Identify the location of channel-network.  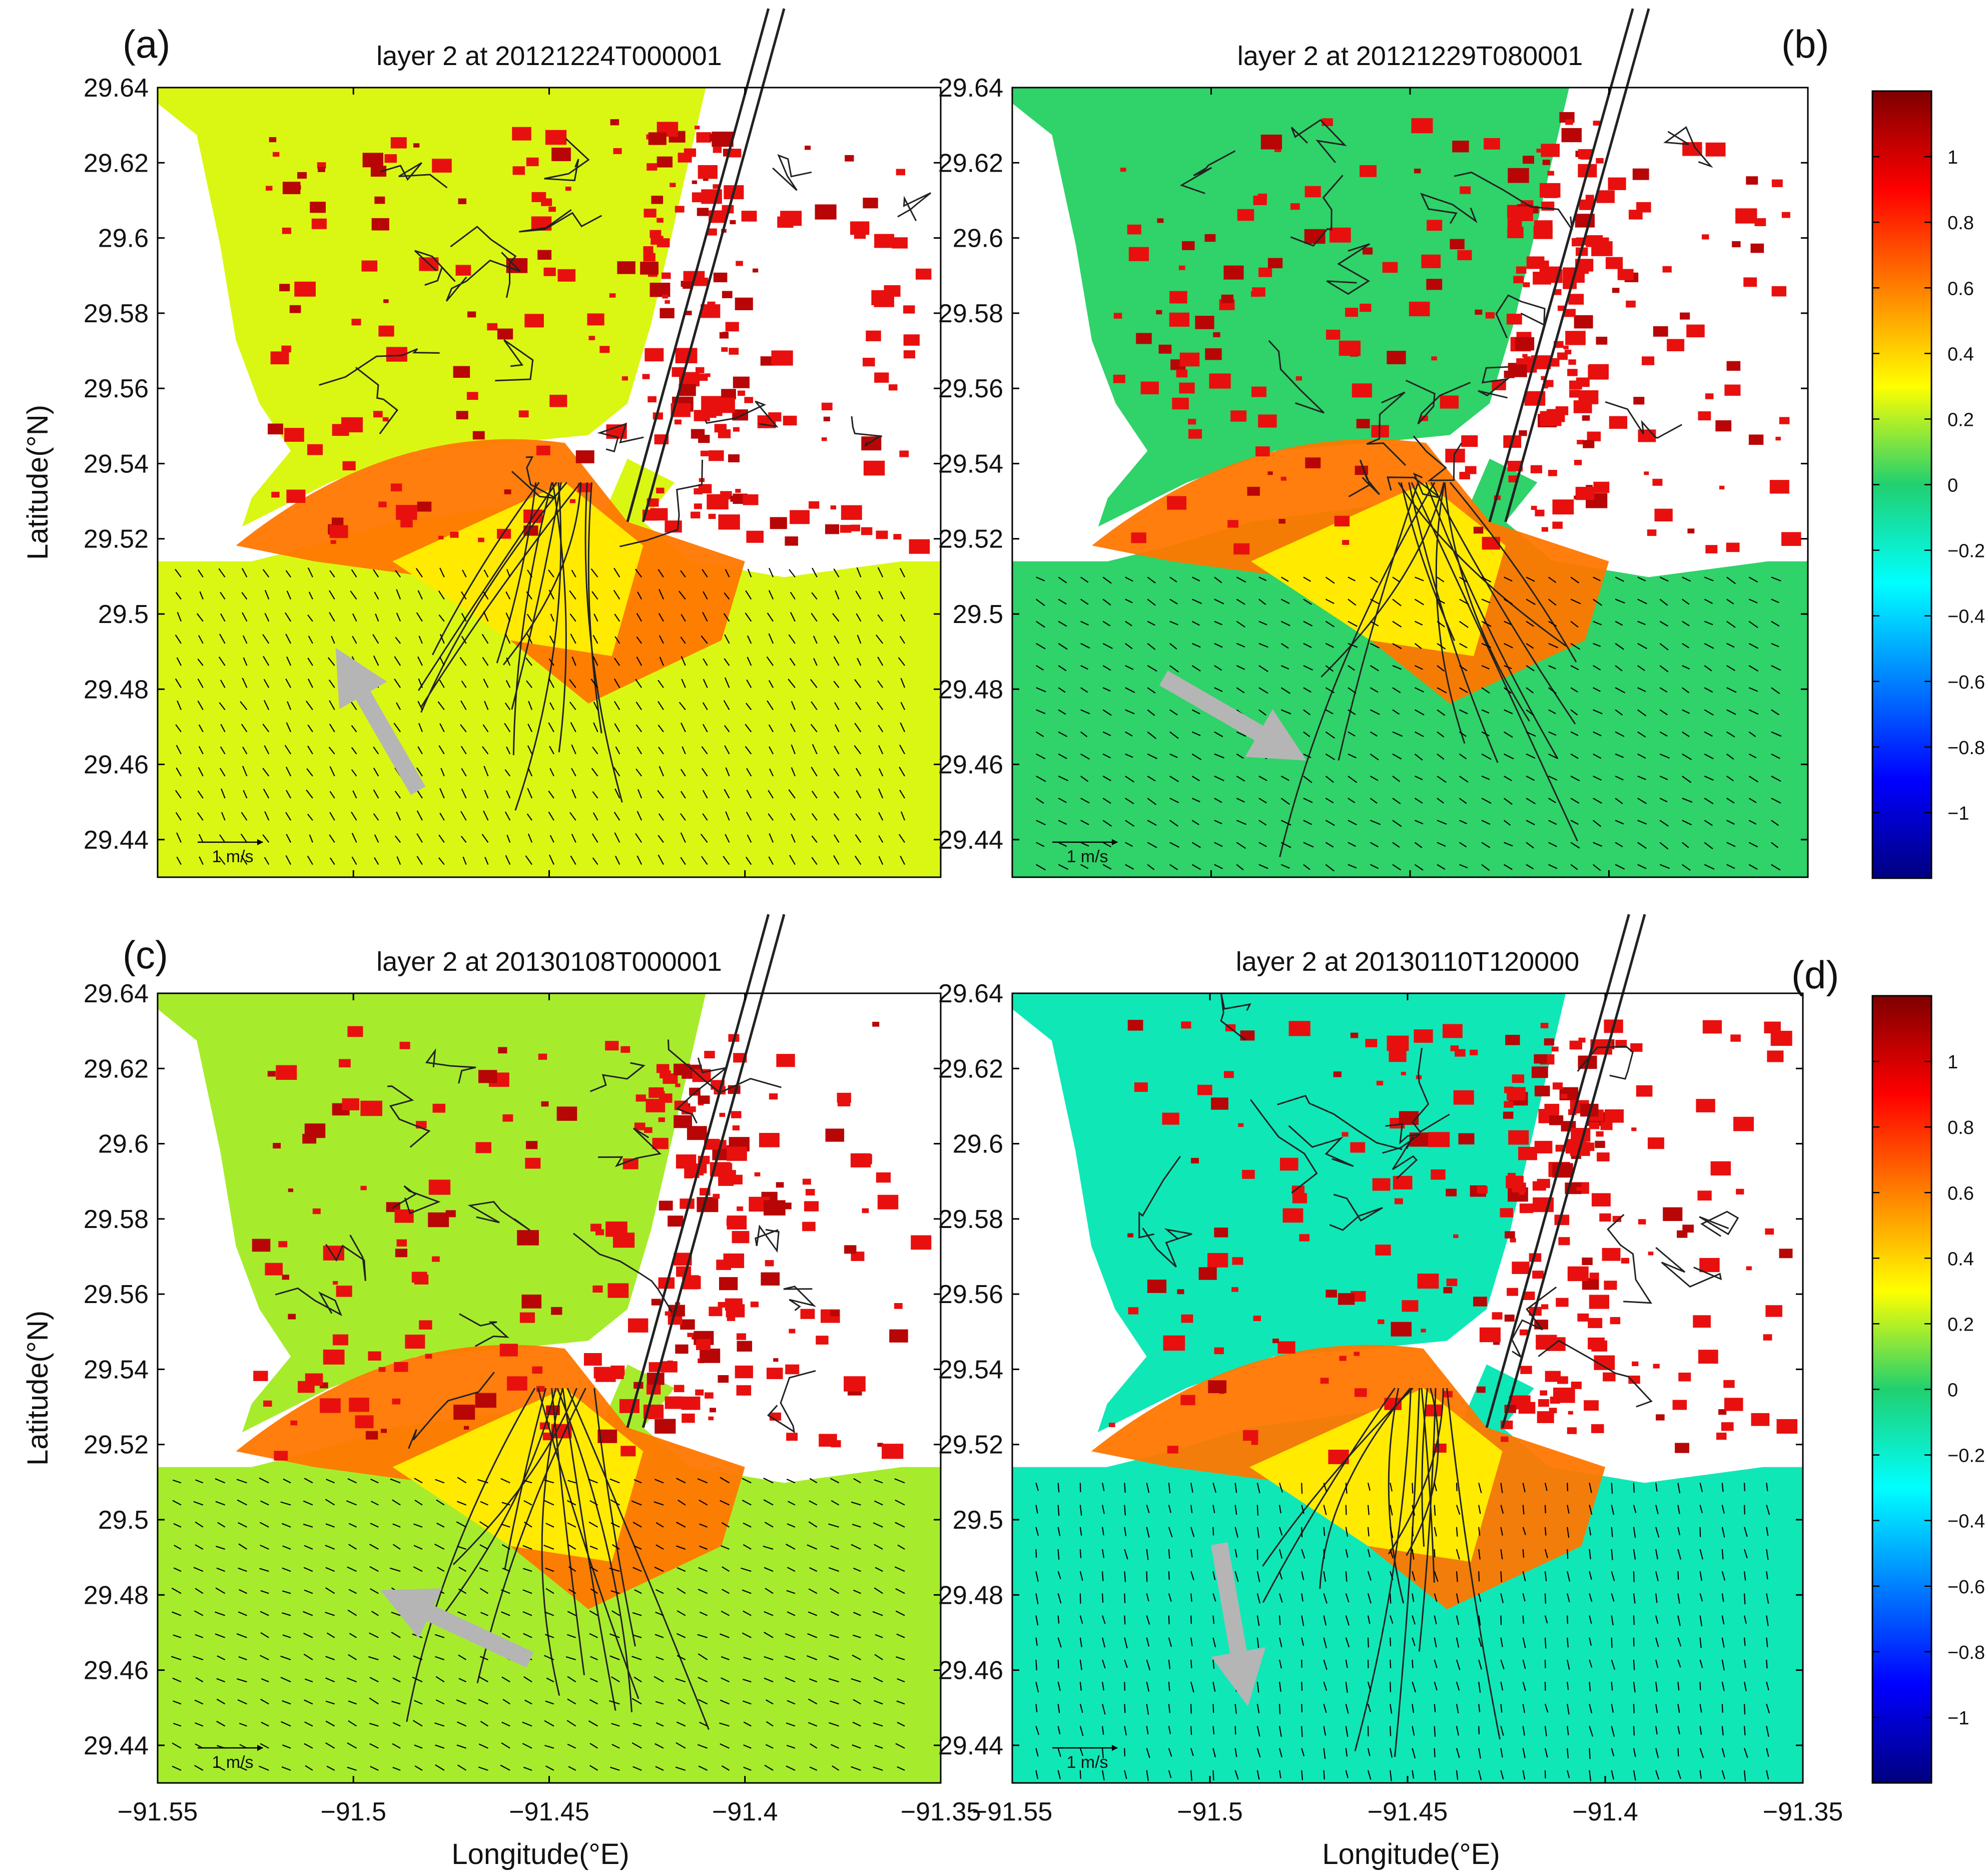
(625, 409).